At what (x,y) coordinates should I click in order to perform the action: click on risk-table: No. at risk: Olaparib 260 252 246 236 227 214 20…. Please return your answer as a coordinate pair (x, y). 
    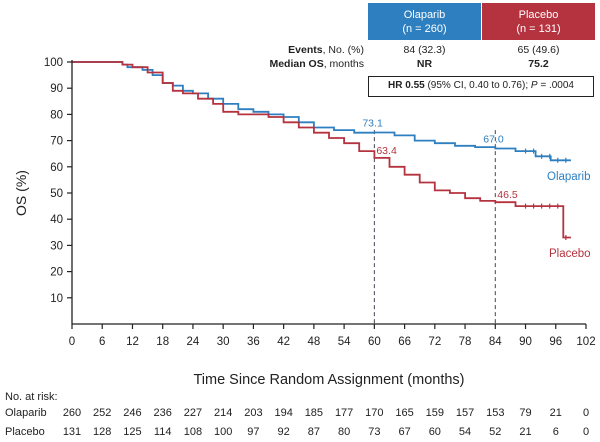
    Looking at the image, I should click on (297, 414).